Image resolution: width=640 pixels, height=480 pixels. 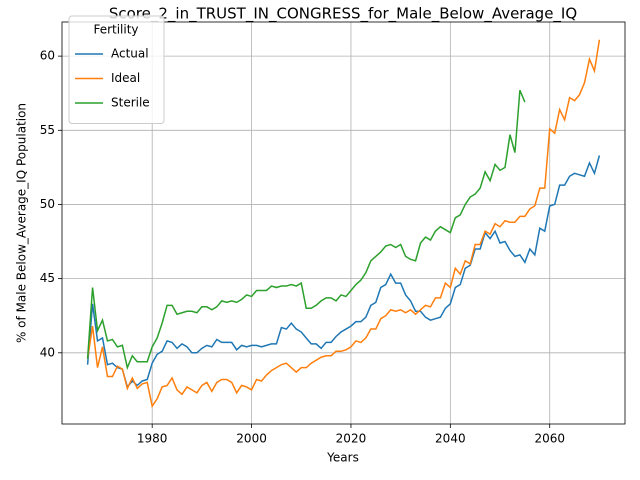 I want to click on x-tick-label: 1980, so click(x=152, y=439).